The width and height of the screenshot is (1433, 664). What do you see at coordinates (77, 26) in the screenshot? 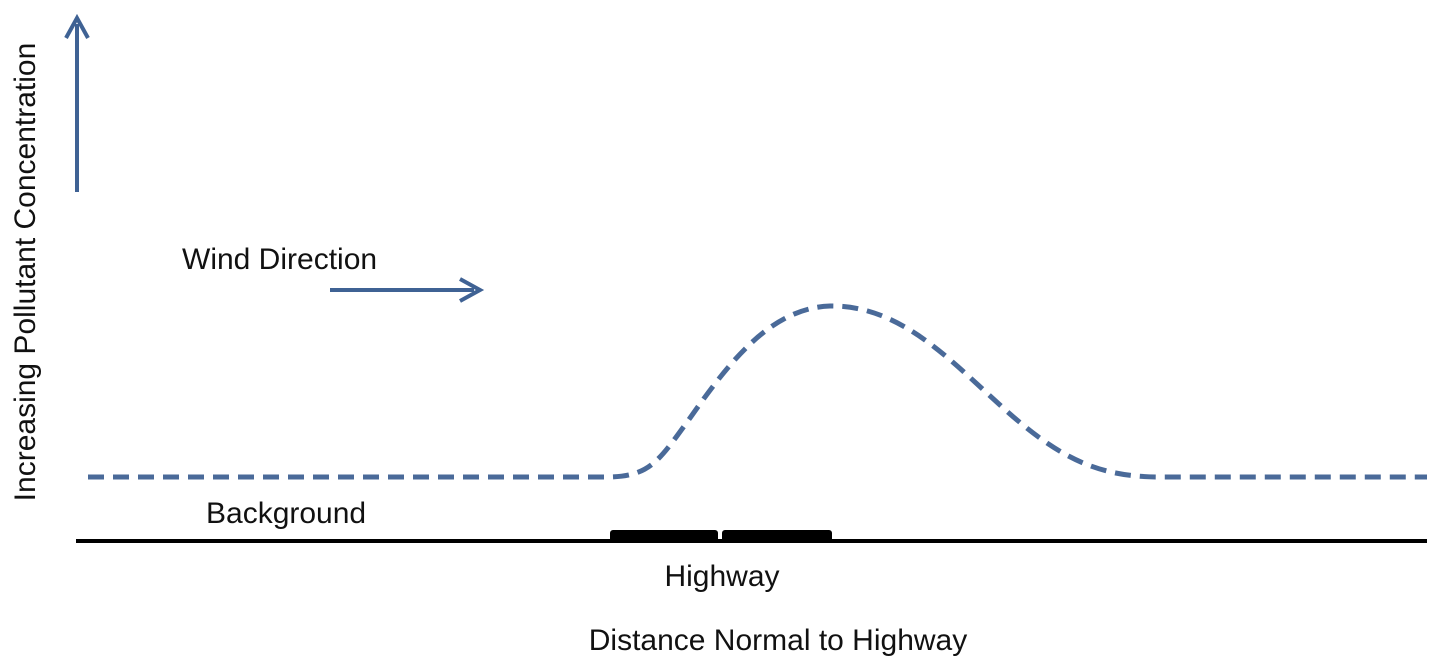
I see `concentration-up-arrowhead` at bounding box center [77, 26].